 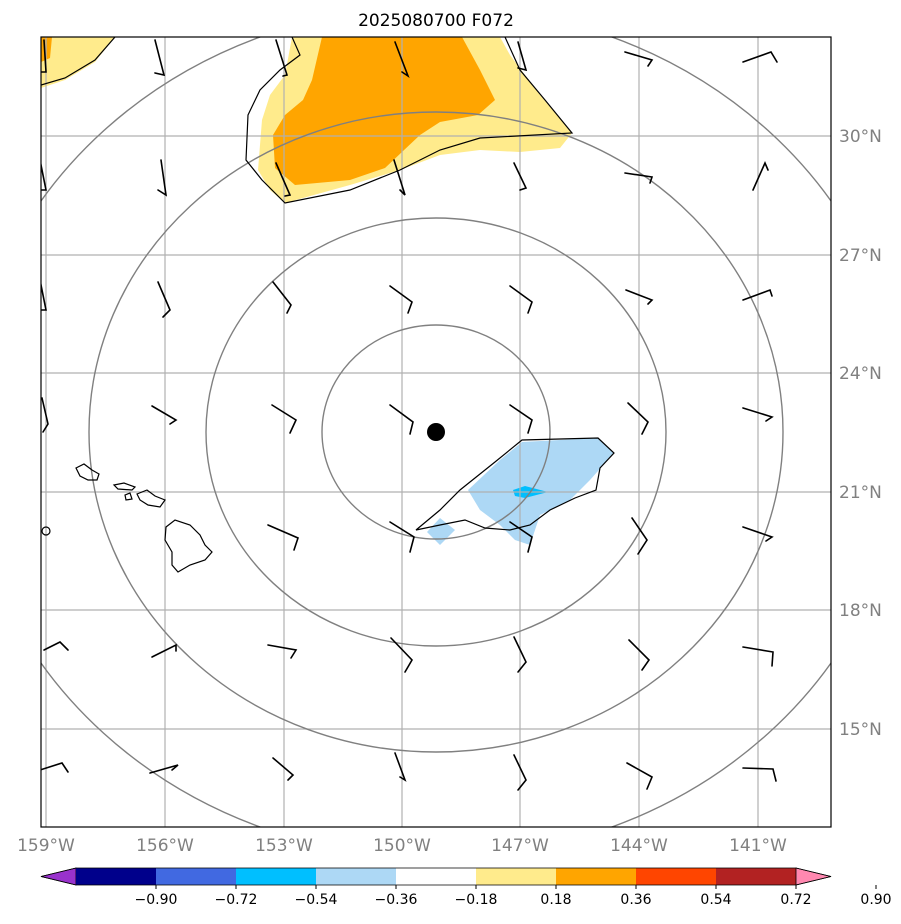 What do you see at coordinates (87, 472) in the screenshot?
I see `island-kauai` at bounding box center [87, 472].